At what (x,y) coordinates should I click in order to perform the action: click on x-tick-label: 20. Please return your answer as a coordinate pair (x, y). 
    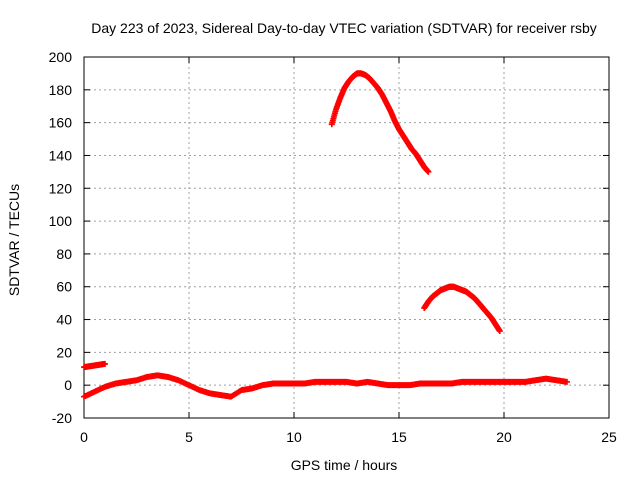
    Looking at the image, I should click on (504, 437).